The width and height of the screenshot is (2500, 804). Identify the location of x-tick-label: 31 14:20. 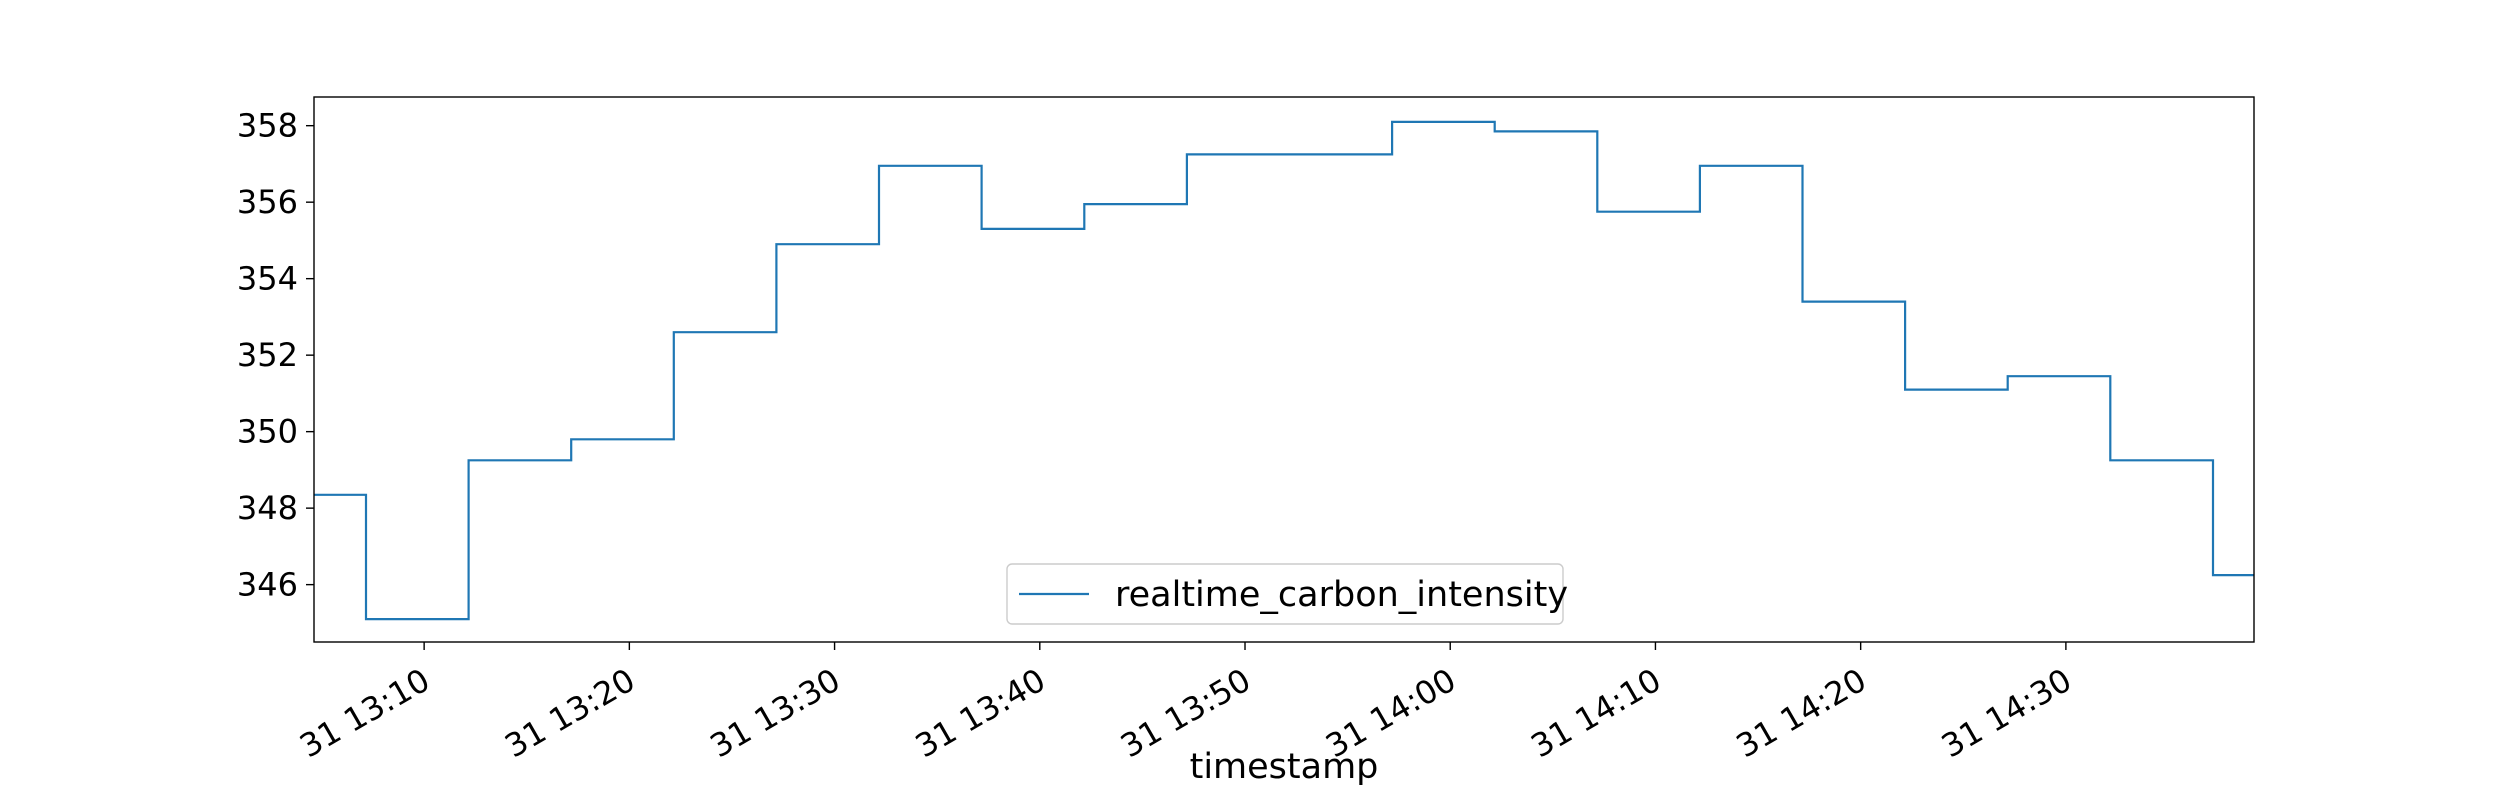
(1801, 713).